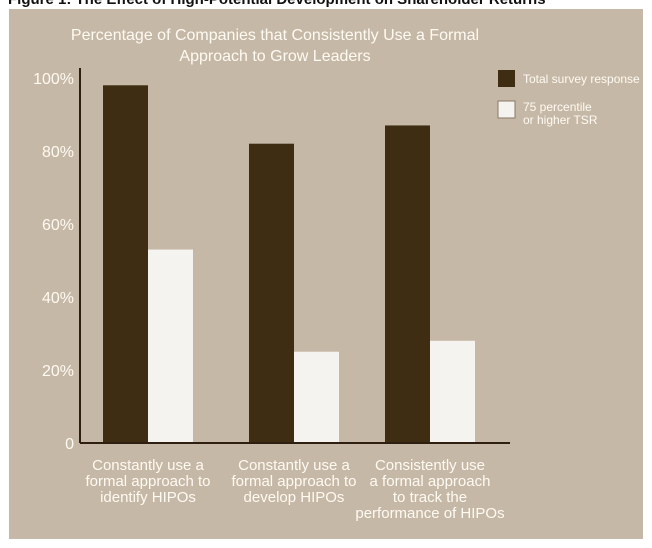 This screenshot has height=548, width=652. What do you see at coordinates (430, 497) in the screenshot?
I see `x-category-label: to track the` at bounding box center [430, 497].